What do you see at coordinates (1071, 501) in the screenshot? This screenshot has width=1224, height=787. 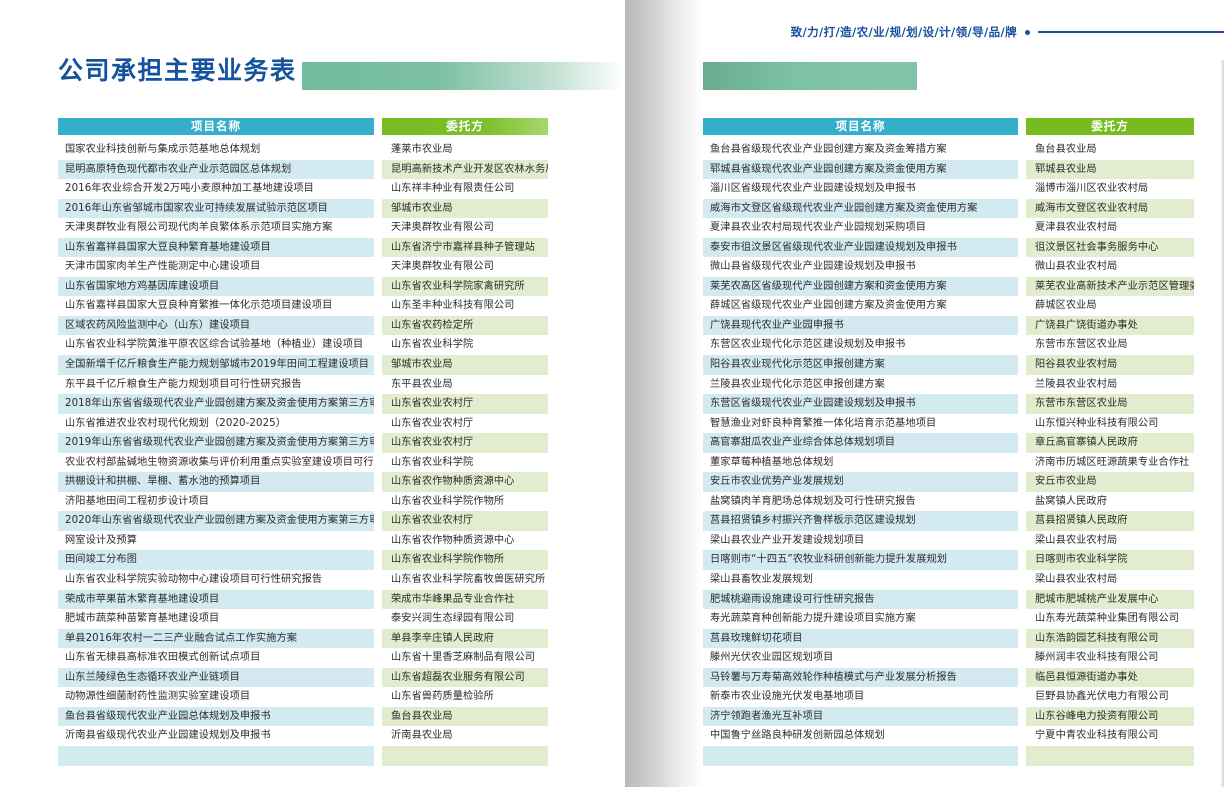 I see `table-cell-client: 盐窝镇人民政府` at bounding box center [1071, 501].